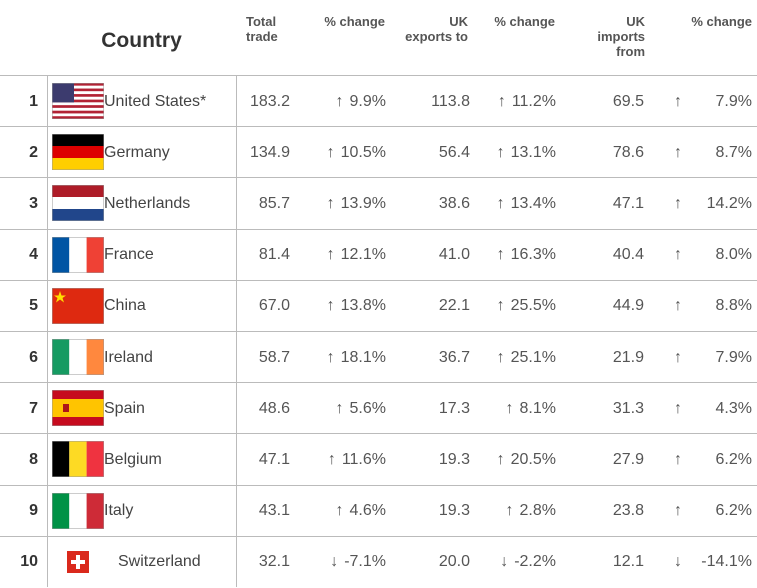 The width and height of the screenshot is (757, 588). What do you see at coordinates (517, 306) in the screenshot?
I see `percent-change: ↑ 25.5%` at bounding box center [517, 306].